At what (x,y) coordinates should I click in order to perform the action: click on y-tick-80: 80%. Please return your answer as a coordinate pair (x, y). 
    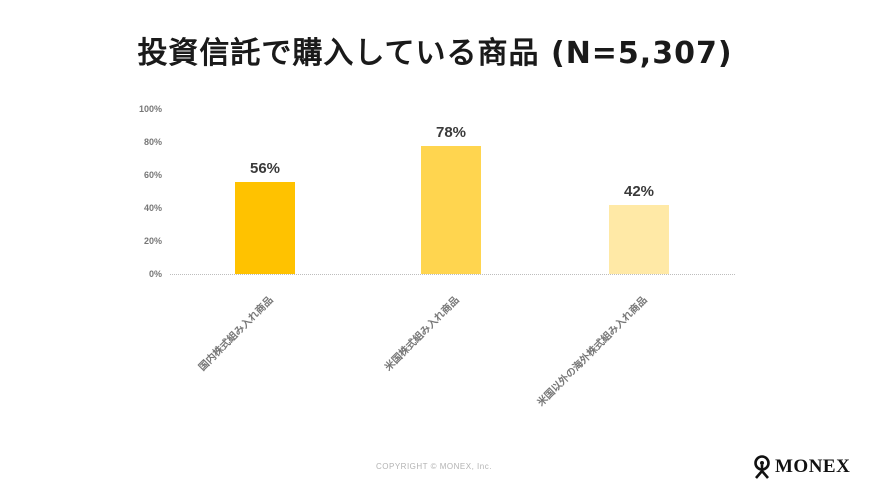
    Looking at the image, I should click on (152, 142).